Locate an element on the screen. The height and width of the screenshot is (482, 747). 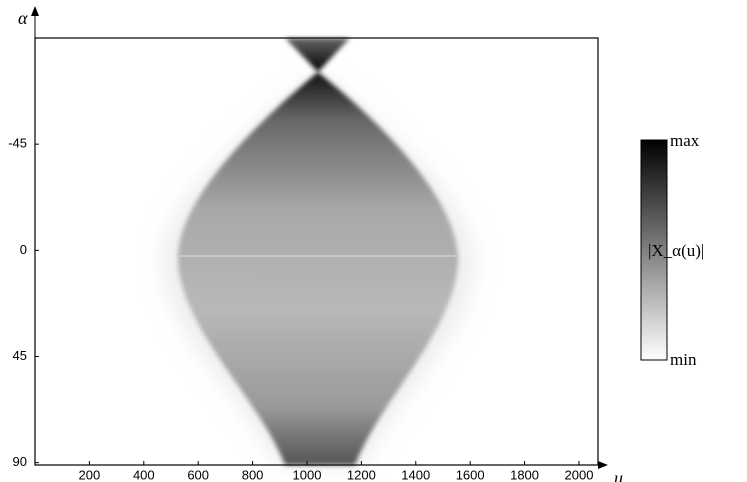
x-tick-label: 1600 is located at coordinates (470, 474).